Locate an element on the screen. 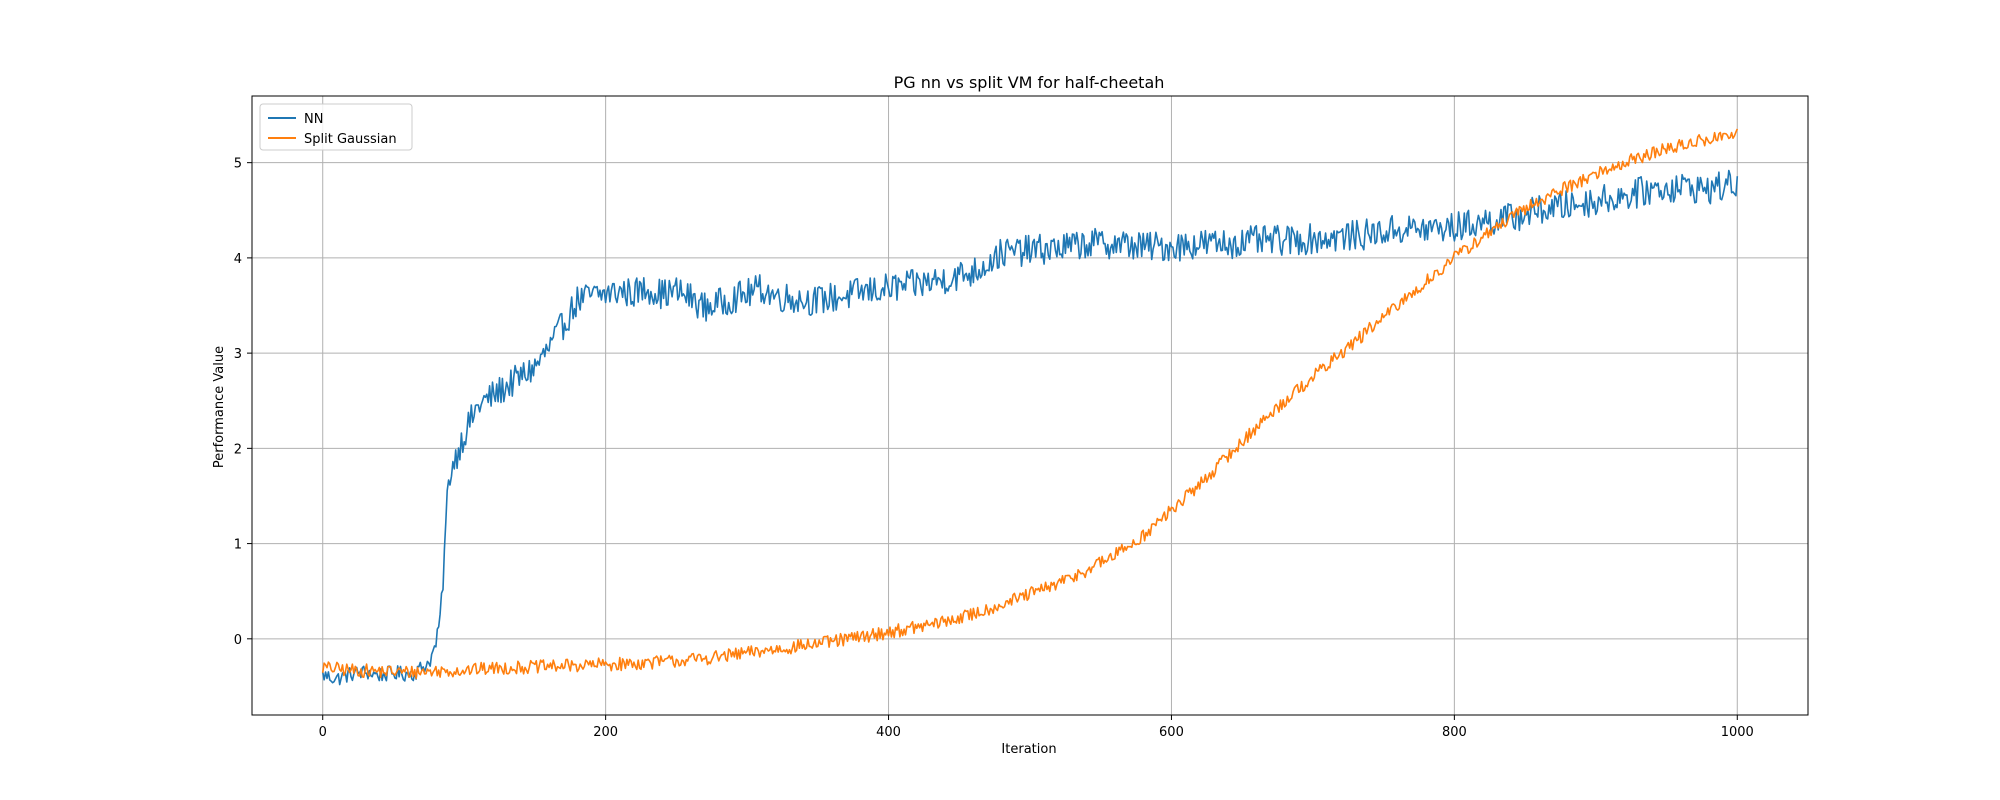  x-tick-label: 200 is located at coordinates (605, 732).